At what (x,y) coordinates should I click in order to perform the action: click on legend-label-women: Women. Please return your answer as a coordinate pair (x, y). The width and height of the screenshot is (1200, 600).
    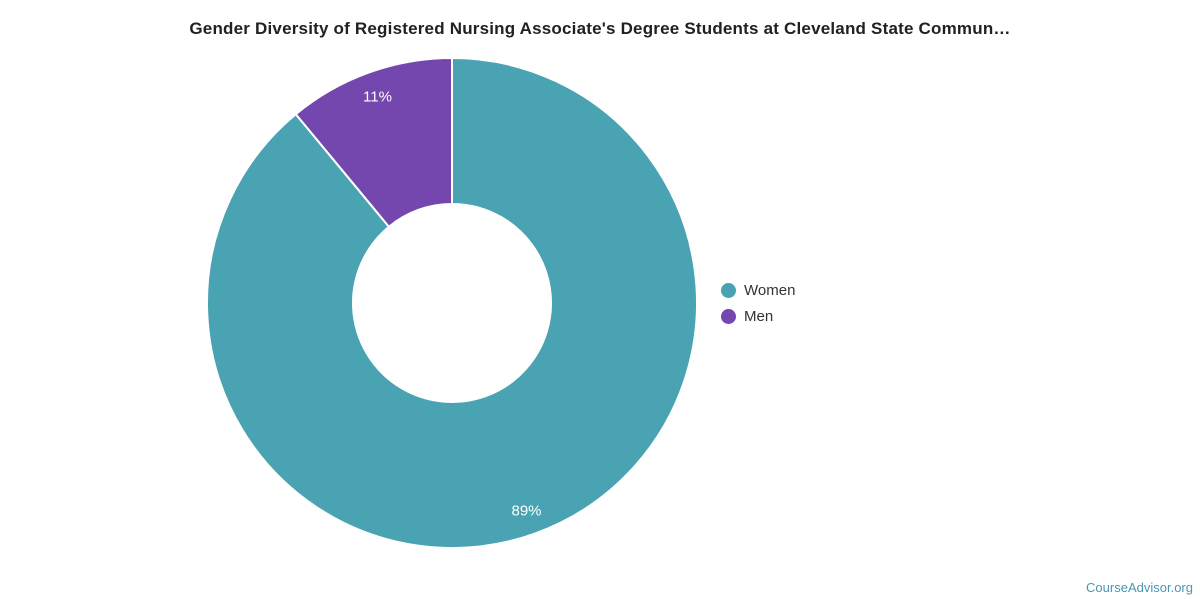
    Looking at the image, I should click on (770, 290).